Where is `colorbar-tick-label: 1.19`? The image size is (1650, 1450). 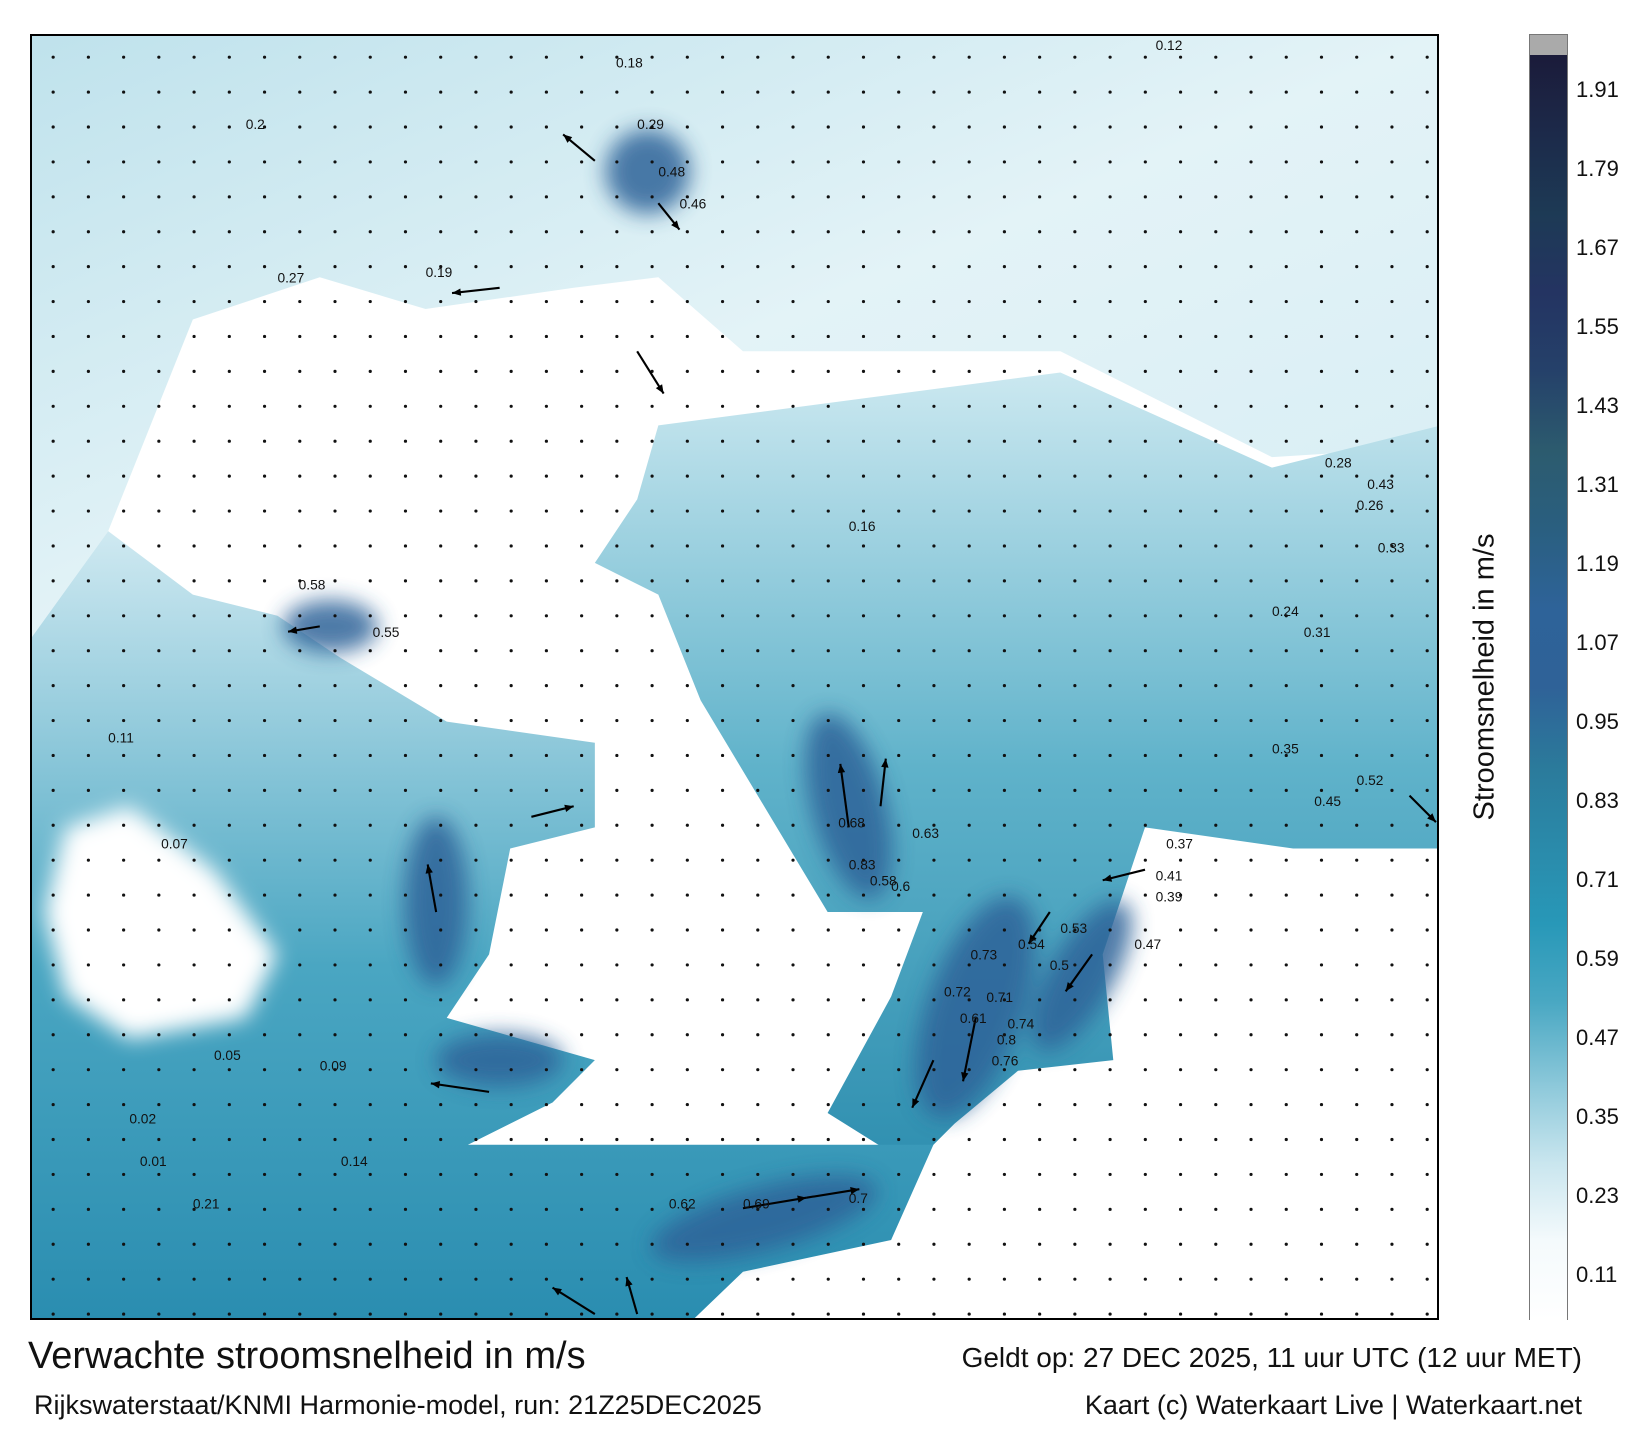 colorbar-tick-label: 1.19 is located at coordinates (1597, 563).